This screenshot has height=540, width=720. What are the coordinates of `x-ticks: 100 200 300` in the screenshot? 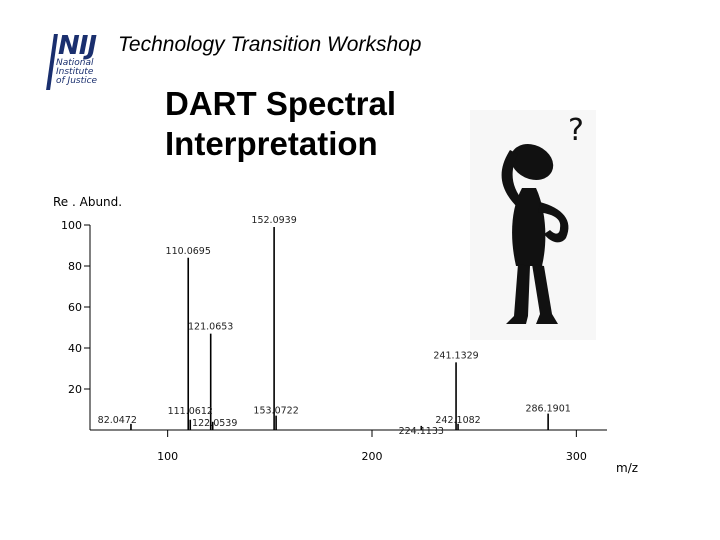 It's located at (372, 446).